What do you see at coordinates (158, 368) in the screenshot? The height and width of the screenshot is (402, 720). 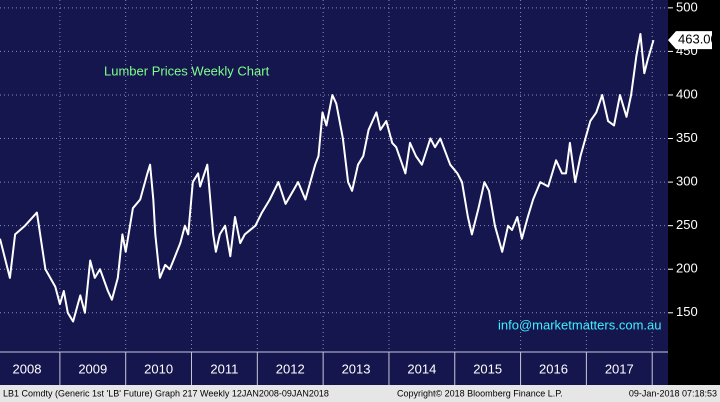 I see `x-tick-label: 2010` at bounding box center [158, 368].